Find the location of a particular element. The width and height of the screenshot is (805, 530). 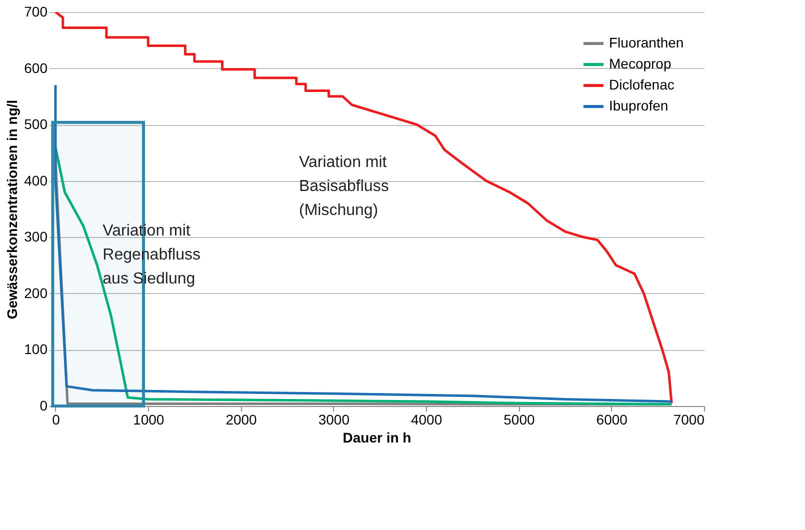

legend-label: Fluoranthen is located at coordinates (646, 42).